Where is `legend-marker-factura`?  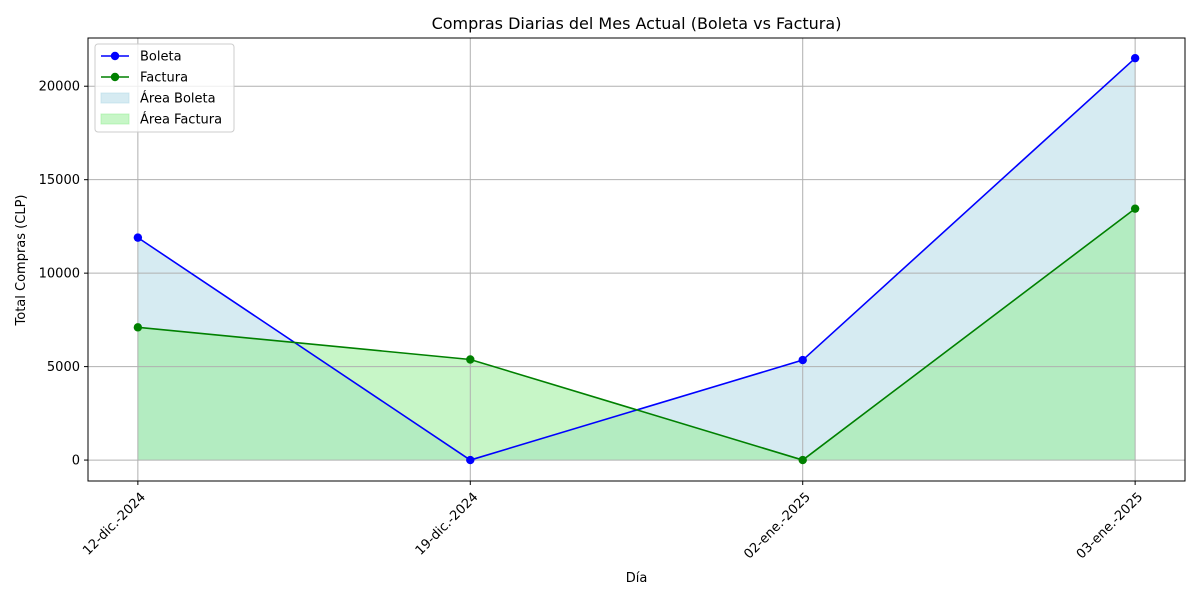
legend-marker-factura is located at coordinates (115, 77).